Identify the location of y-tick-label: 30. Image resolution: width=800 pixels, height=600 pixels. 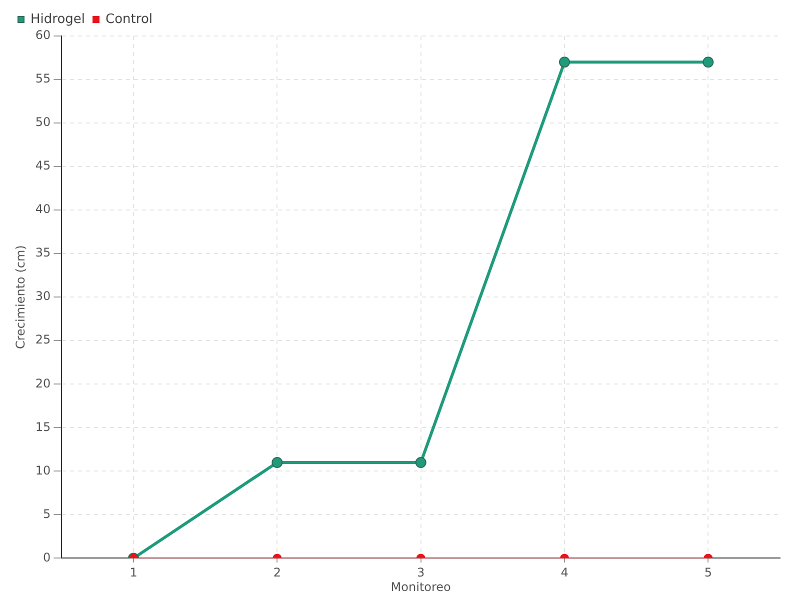
(43, 296).